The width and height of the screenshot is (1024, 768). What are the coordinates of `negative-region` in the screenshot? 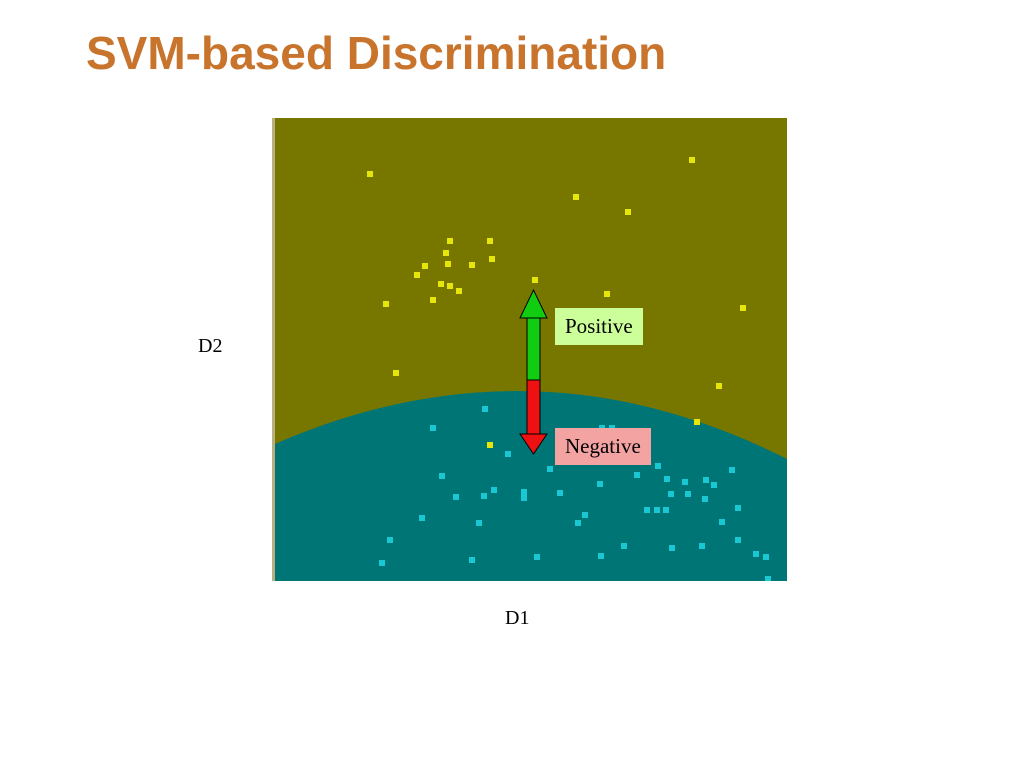 It's located at (531, 486).